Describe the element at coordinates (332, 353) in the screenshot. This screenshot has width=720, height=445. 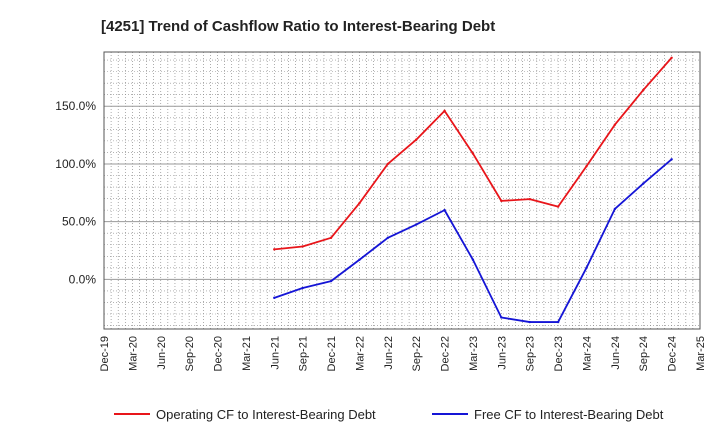
I see `x-tick-label: Dec-21` at that location.